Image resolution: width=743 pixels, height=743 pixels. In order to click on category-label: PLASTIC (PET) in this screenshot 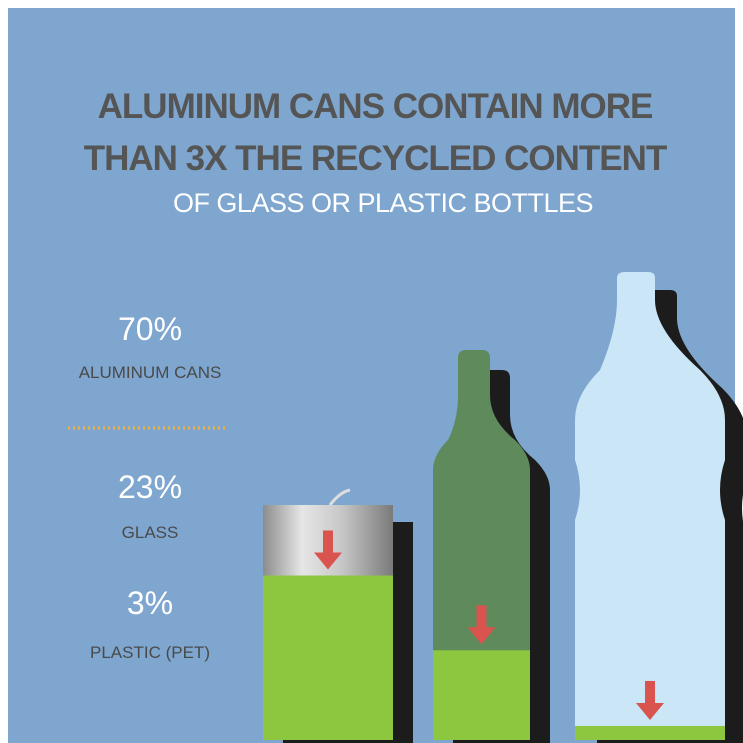, I will do `click(150, 652)`.